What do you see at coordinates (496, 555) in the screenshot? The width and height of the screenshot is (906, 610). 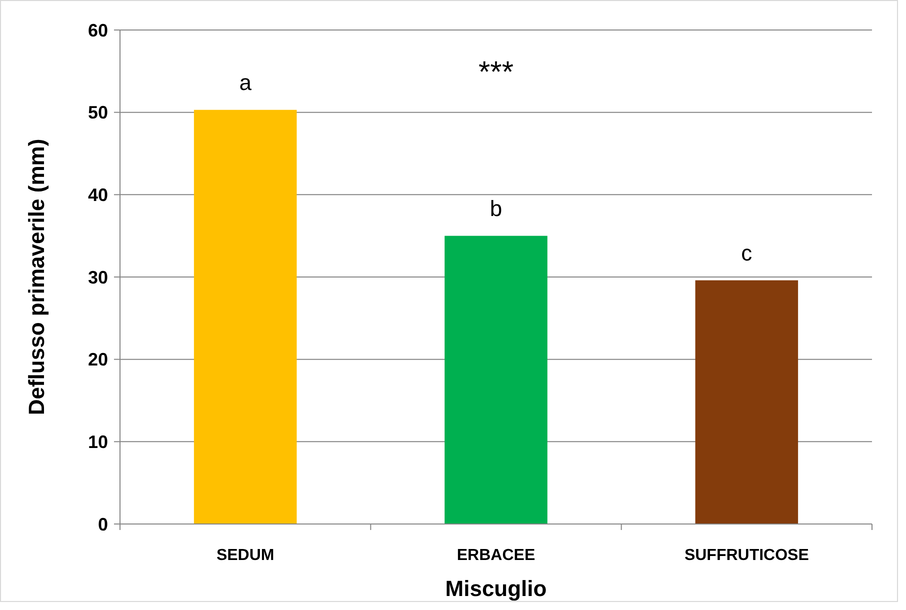 I see `x-tick-label: ERBACEE` at bounding box center [496, 555].